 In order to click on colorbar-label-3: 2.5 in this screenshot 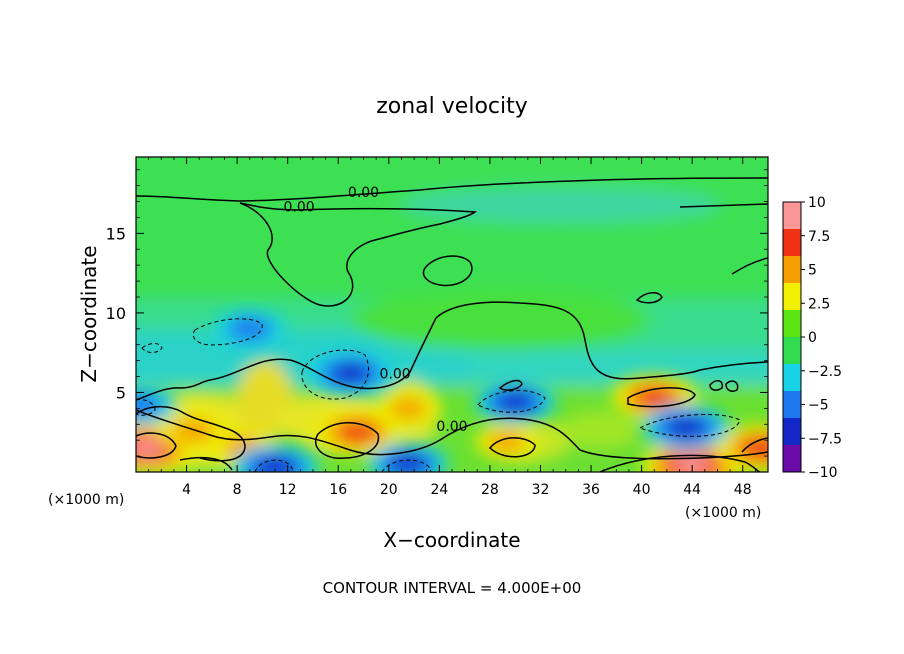, I will do `click(819, 304)`.